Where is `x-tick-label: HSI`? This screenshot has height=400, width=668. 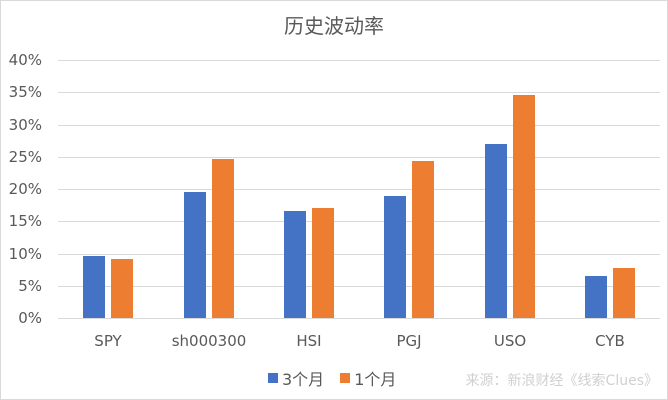
x-tick-label: HSI is located at coordinates (309, 341).